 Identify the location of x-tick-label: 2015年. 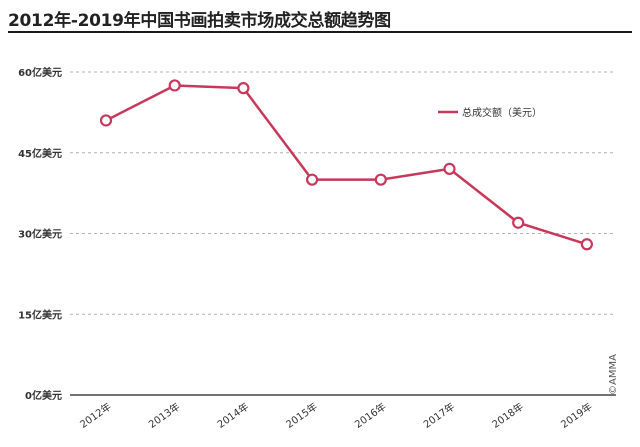
(301, 415).